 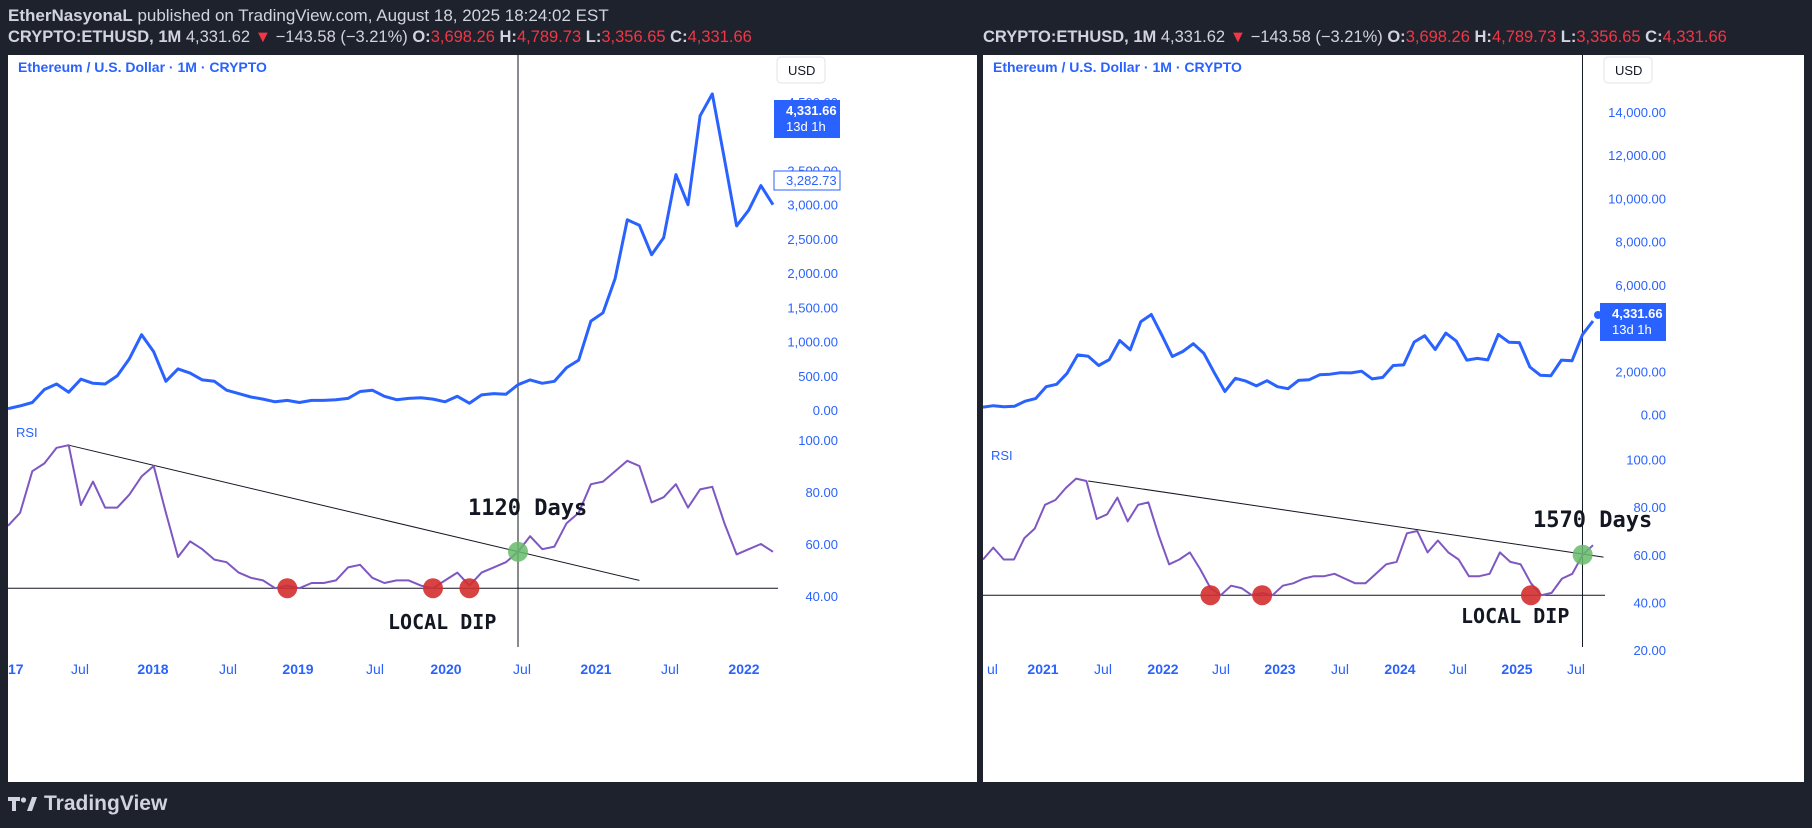 I want to click on chart-title: Ethereum / U.S. Dollar · 1M · CRYPTO, so click(x=1117, y=67).